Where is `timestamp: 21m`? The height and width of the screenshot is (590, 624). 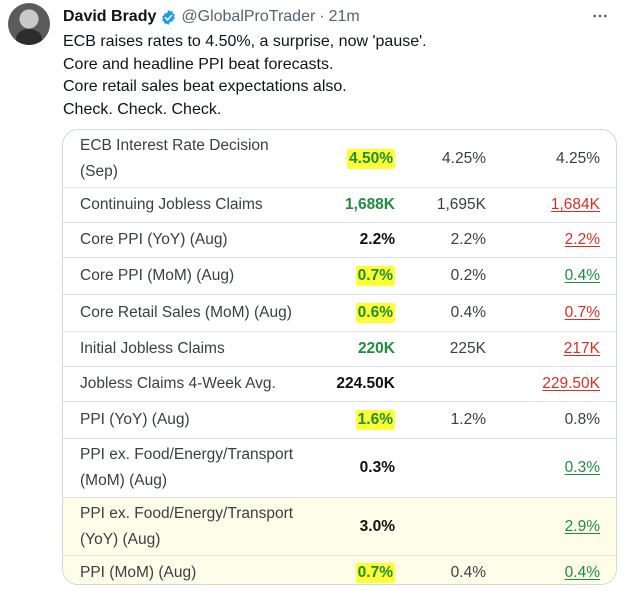
timestamp: 21m is located at coordinates (344, 16).